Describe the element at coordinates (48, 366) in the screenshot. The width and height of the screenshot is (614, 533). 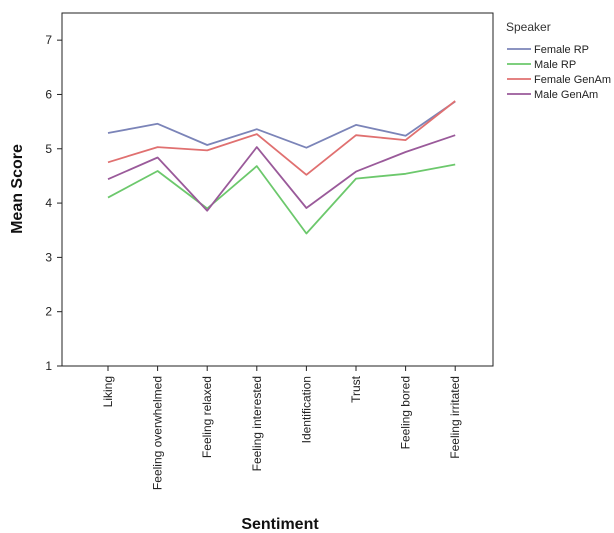
I see `y-tick-label: 1` at that location.